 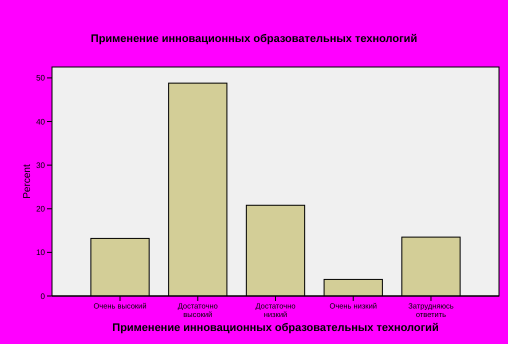 I want to click on y-tick-label: 10, so click(x=41, y=253).